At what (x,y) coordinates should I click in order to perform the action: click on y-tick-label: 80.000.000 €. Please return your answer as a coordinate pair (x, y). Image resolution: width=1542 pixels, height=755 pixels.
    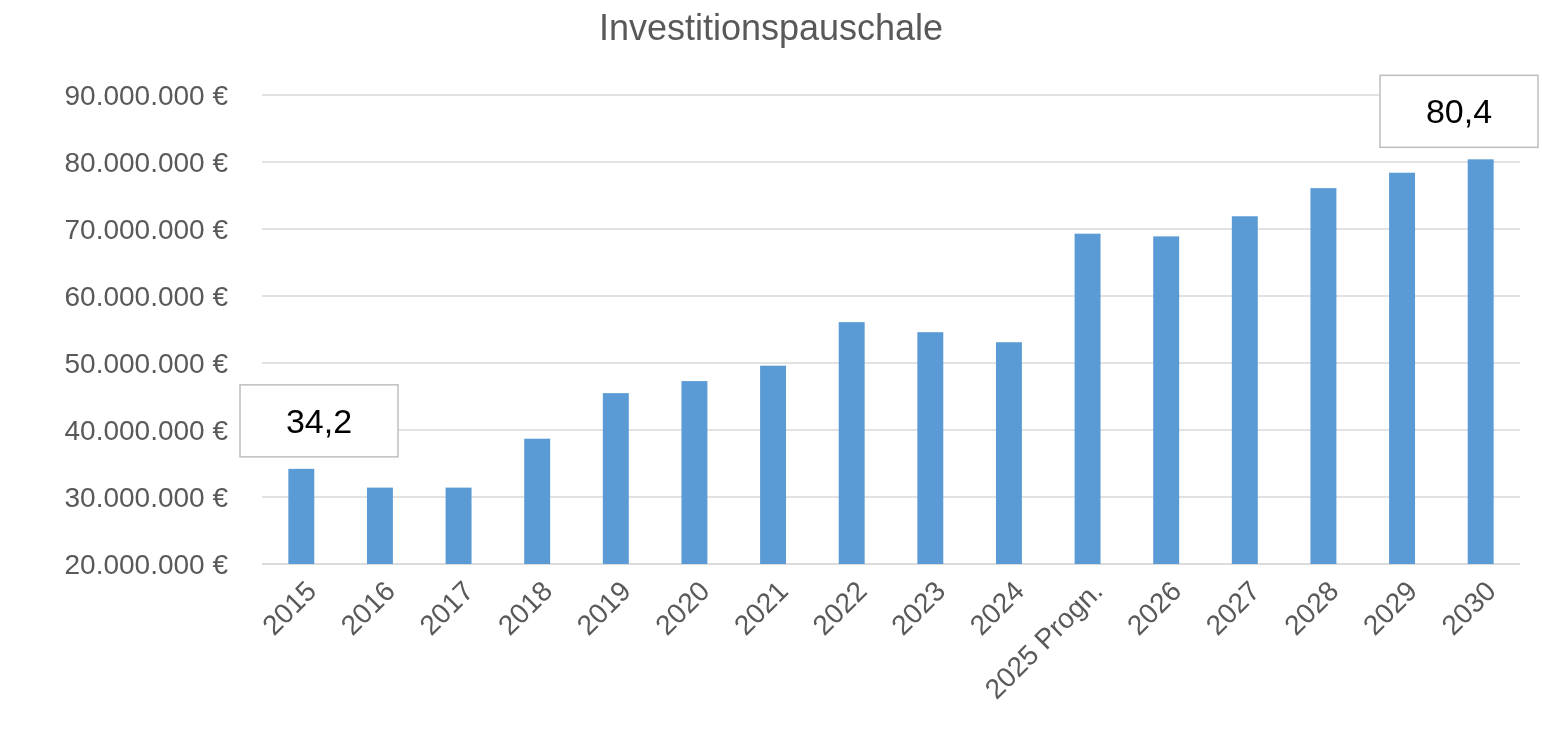
    Looking at the image, I should click on (146, 162).